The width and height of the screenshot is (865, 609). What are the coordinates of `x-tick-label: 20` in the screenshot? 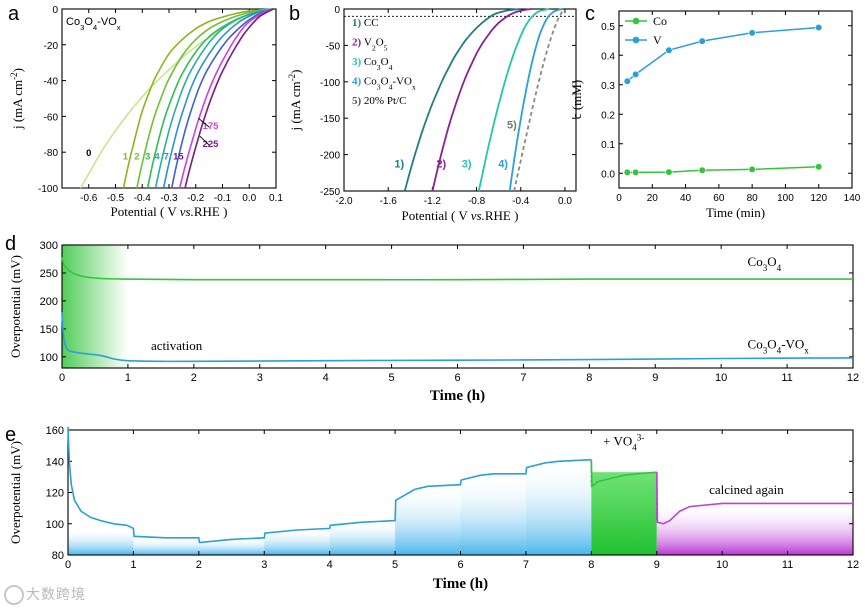 It's located at (653, 198).